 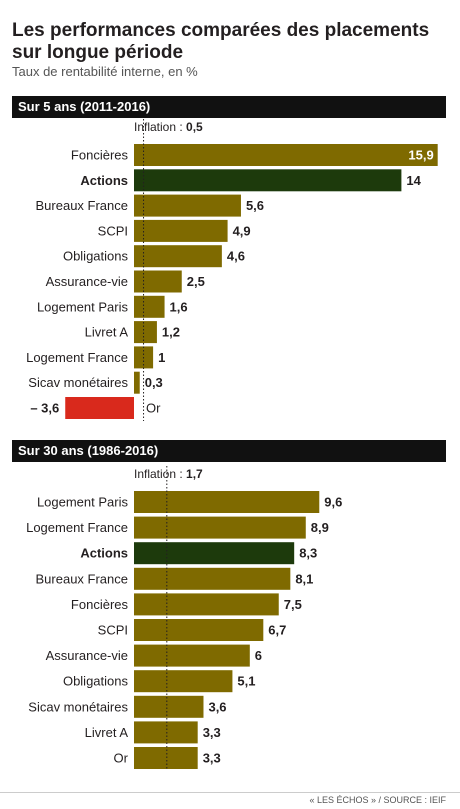 What do you see at coordinates (154, 382) in the screenshot?
I see `value-label-sicav-monetaires: 0,3` at bounding box center [154, 382].